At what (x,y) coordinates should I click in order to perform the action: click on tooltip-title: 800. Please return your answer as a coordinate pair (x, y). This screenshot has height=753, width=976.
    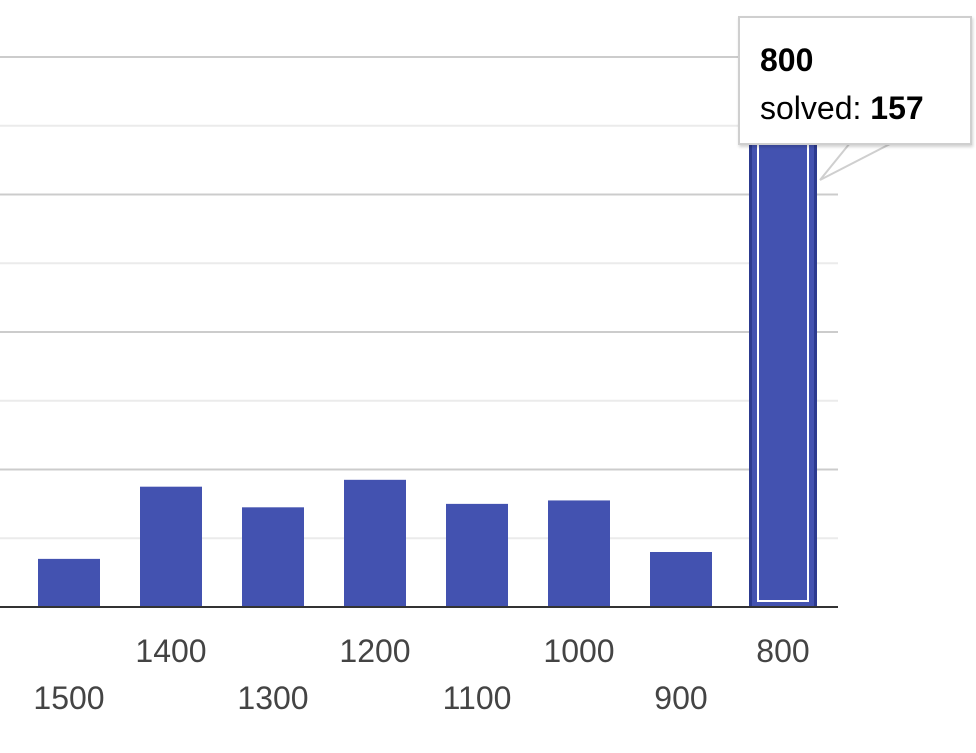
    Looking at the image, I should click on (787, 60).